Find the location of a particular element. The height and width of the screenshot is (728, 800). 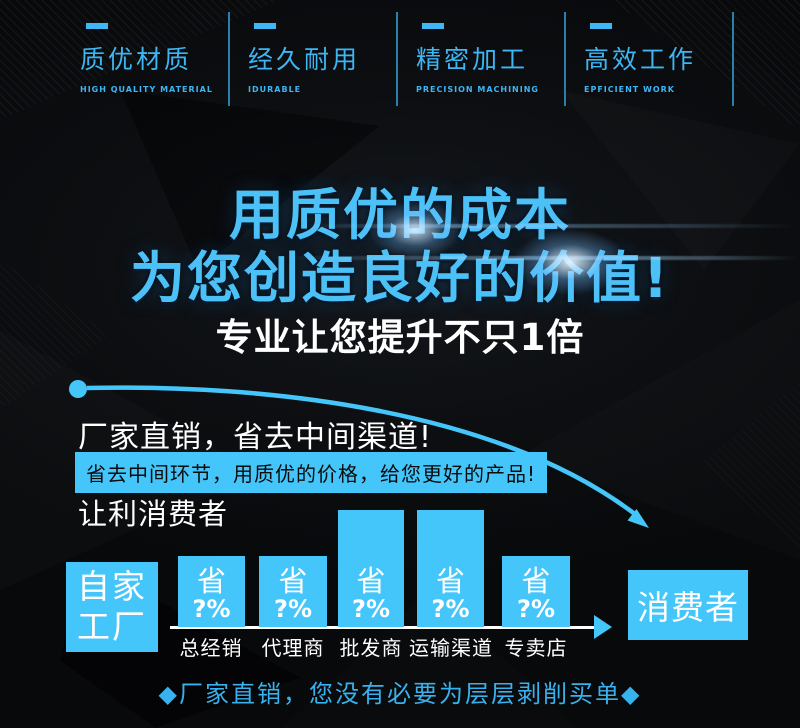

feature-badge-precision: 精密加工 PRECISION MACHINING is located at coordinates (482, 59).